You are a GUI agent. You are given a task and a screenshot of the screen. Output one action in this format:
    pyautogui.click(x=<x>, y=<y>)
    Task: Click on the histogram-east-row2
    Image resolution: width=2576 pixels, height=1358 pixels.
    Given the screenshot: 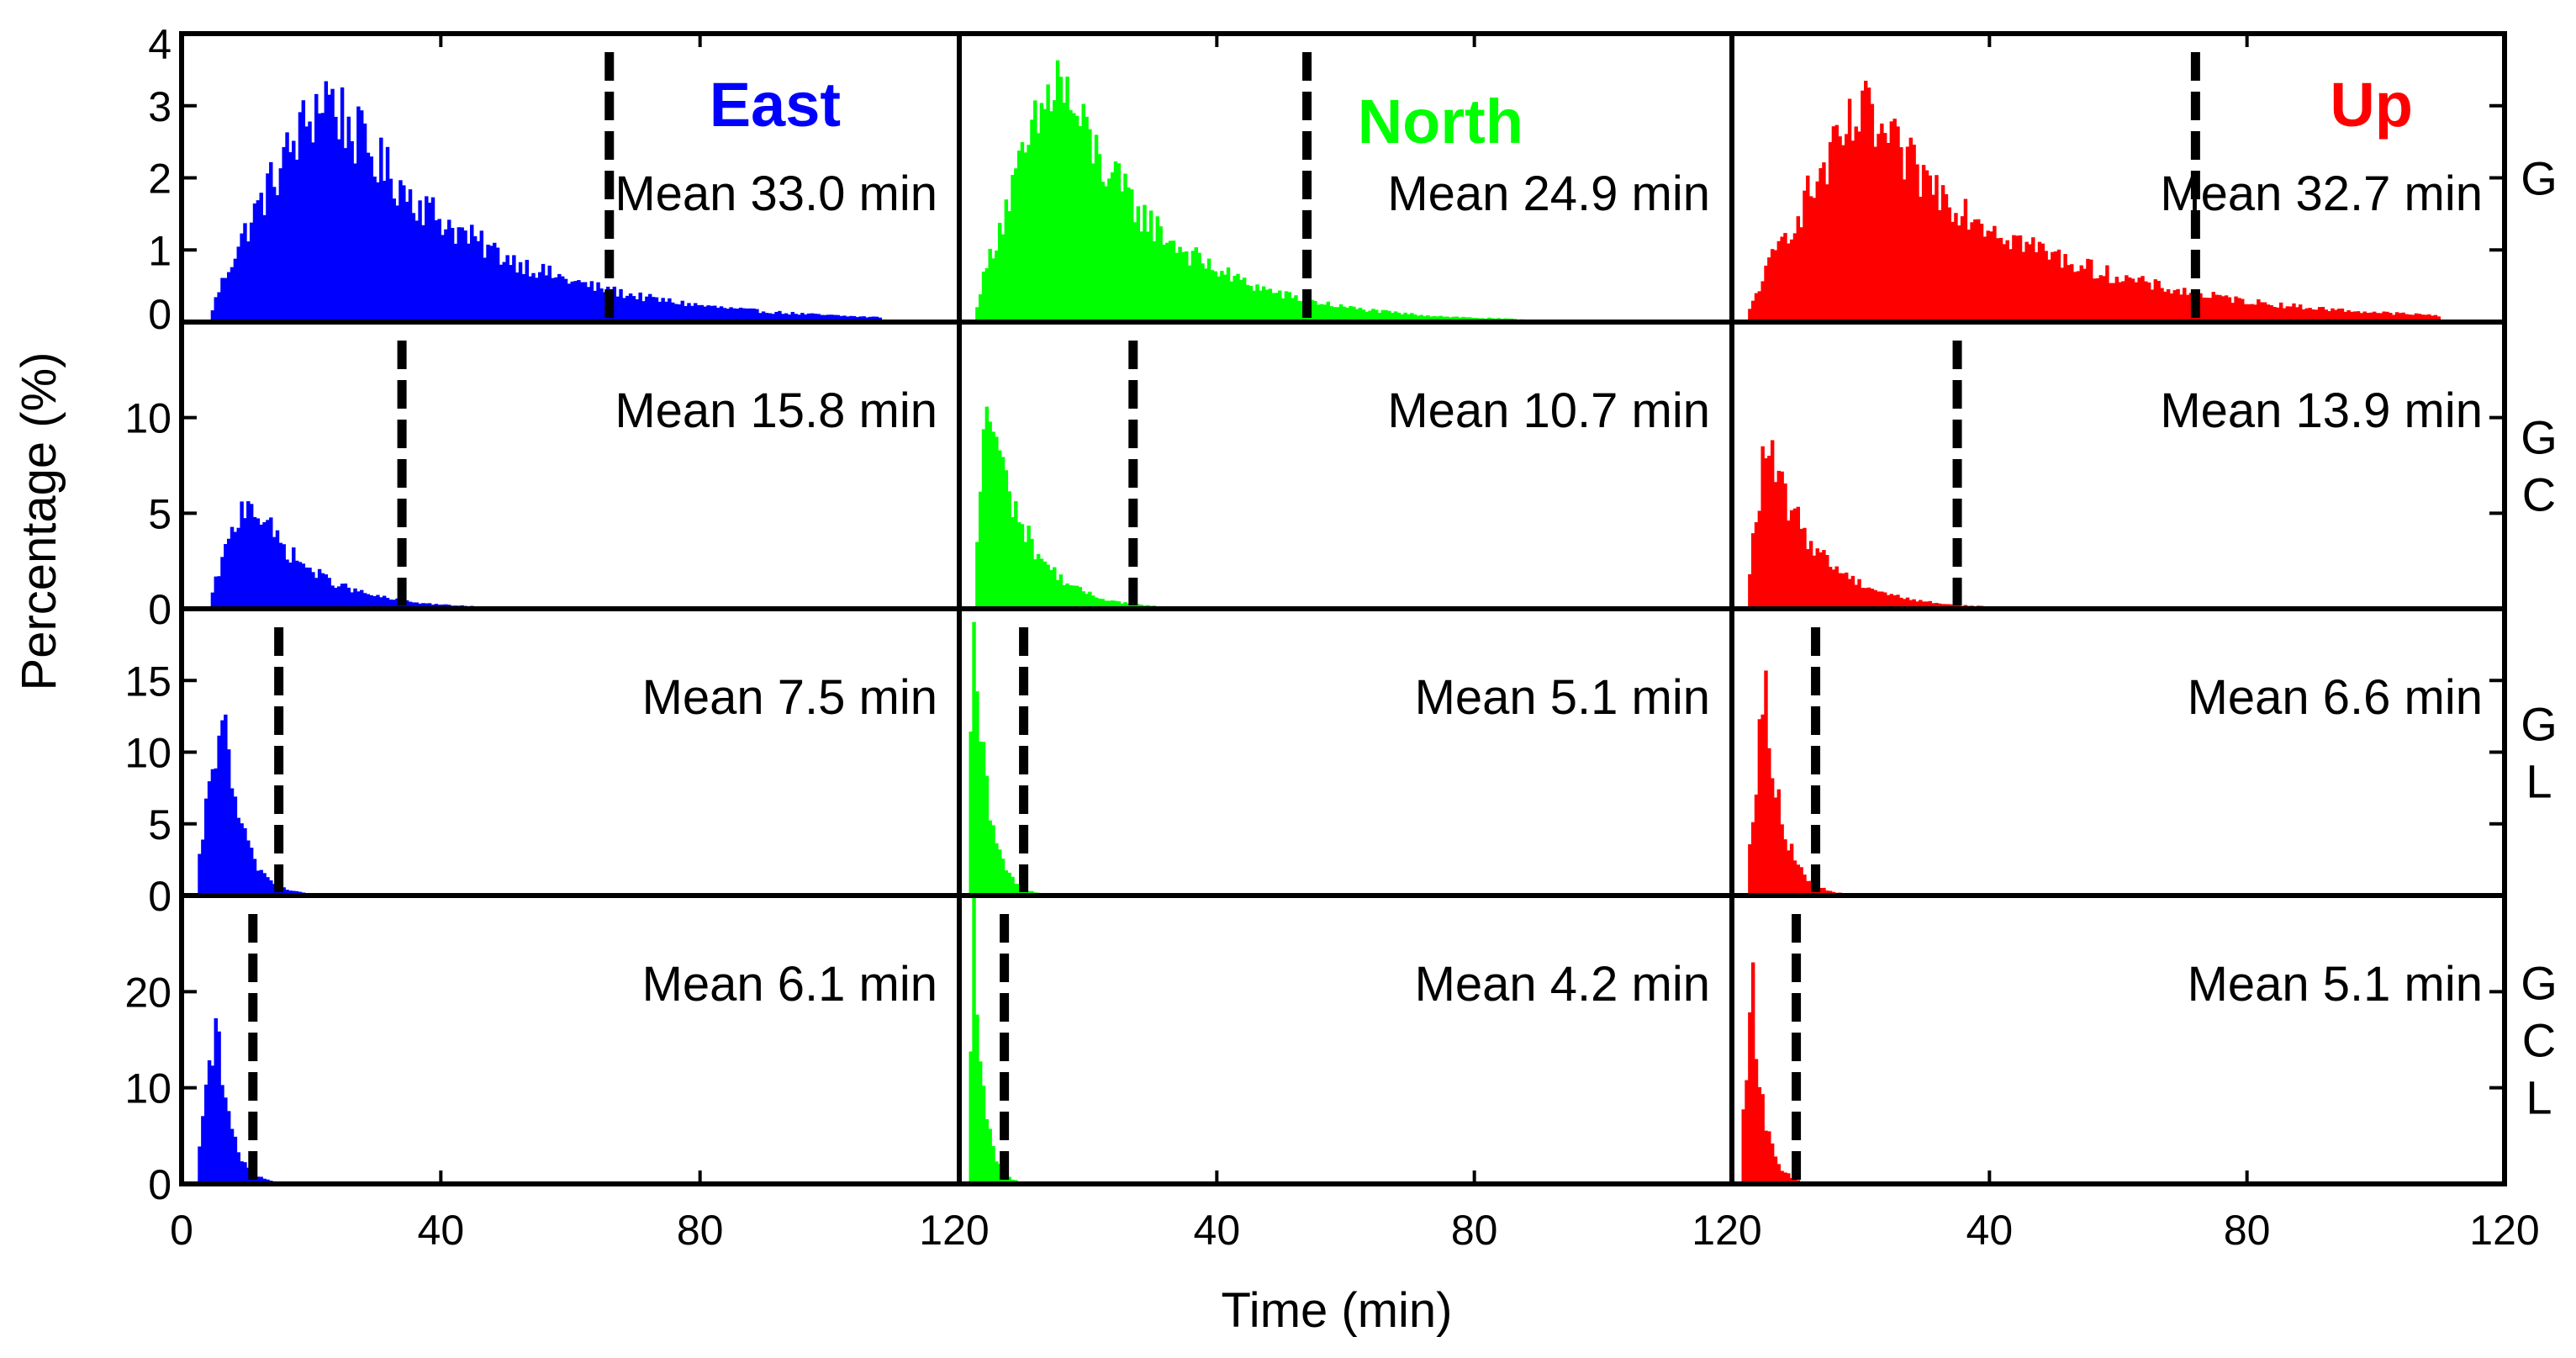 What is the action you would take?
    pyautogui.click(x=384, y=555)
    